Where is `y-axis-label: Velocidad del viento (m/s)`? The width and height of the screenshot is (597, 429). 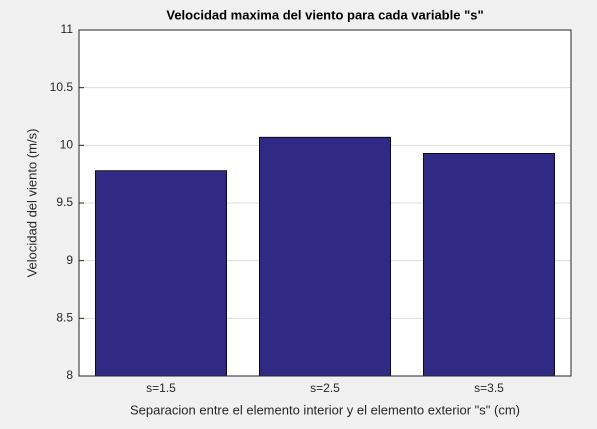
y-axis-label: Velocidad del viento (m/s) is located at coordinates (31, 203).